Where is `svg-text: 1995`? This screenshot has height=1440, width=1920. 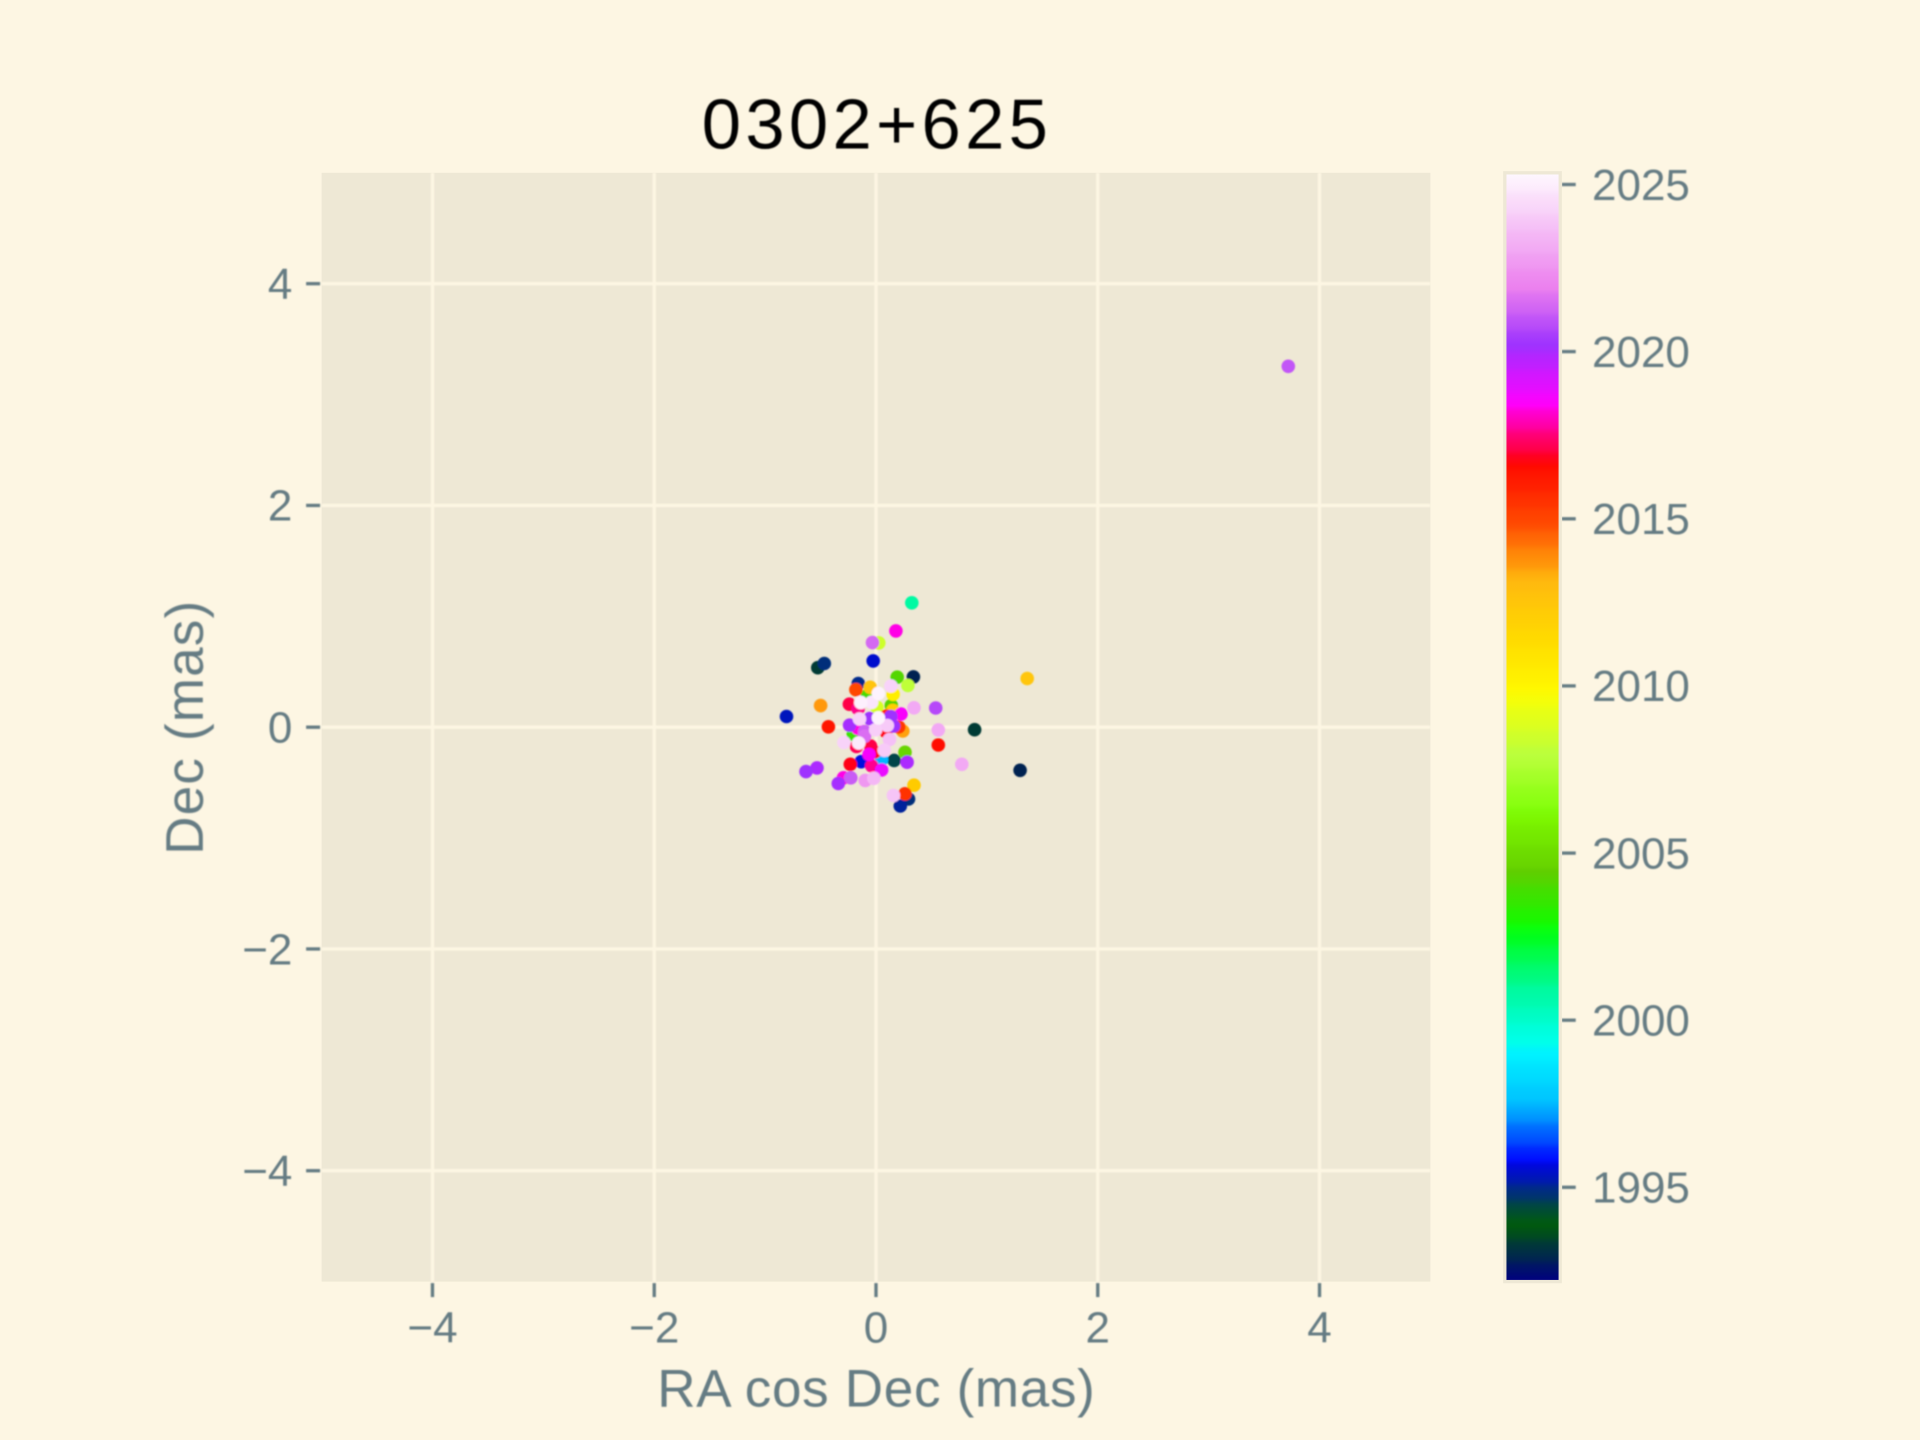
svg-text: 1995 is located at coordinates (1641, 1188).